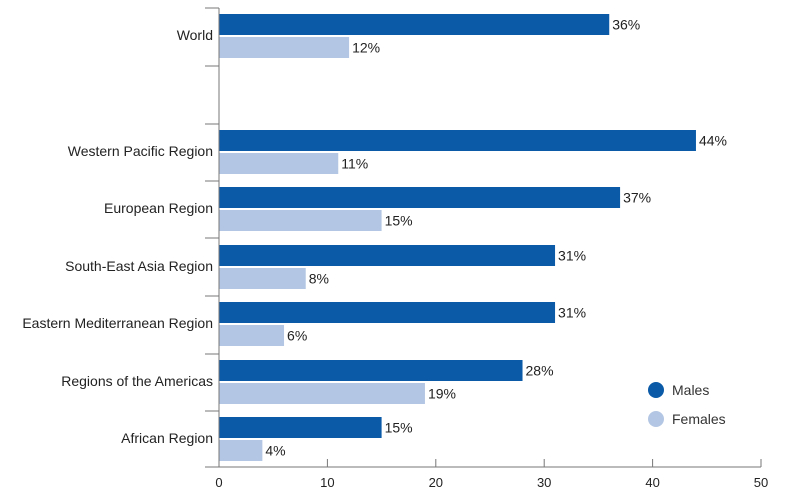  What do you see at coordinates (322, 393) in the screenshot?
I see `bar-females-regions-of-the-americas` at bounding box center [322, 393].